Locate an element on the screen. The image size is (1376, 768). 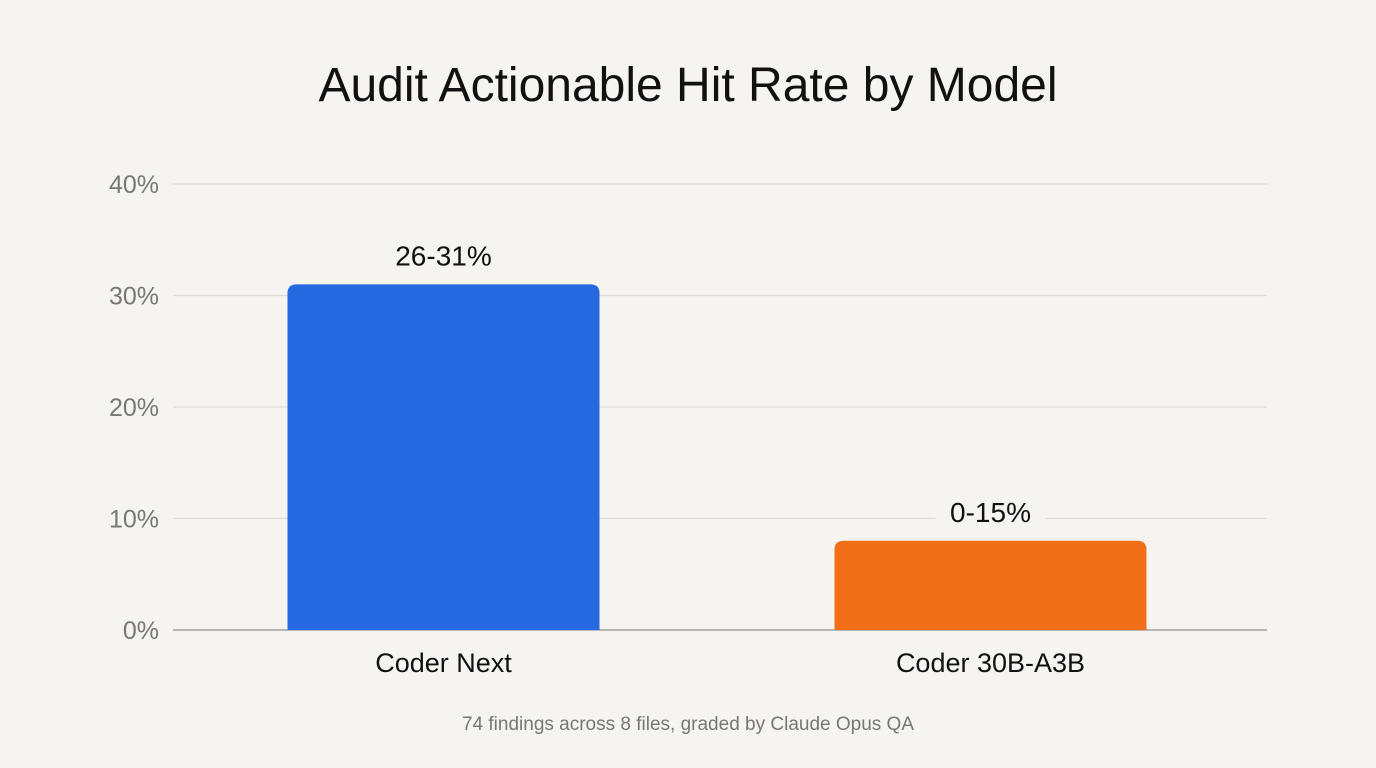
y-tick-label: 20% is located at coordinates (134, 408).